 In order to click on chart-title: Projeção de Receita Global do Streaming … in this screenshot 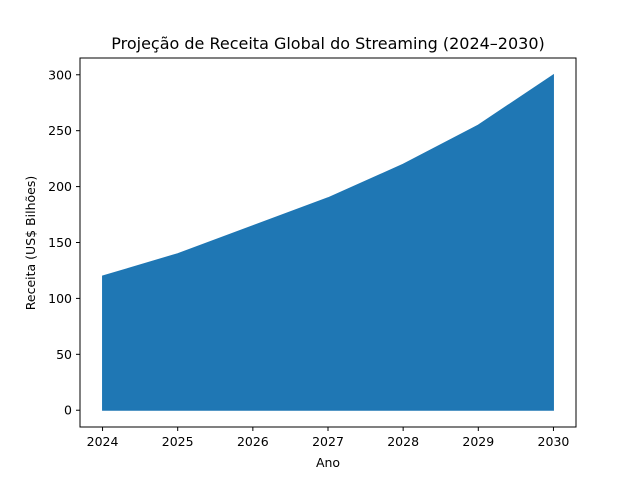, I will do `click(328, 43)`.